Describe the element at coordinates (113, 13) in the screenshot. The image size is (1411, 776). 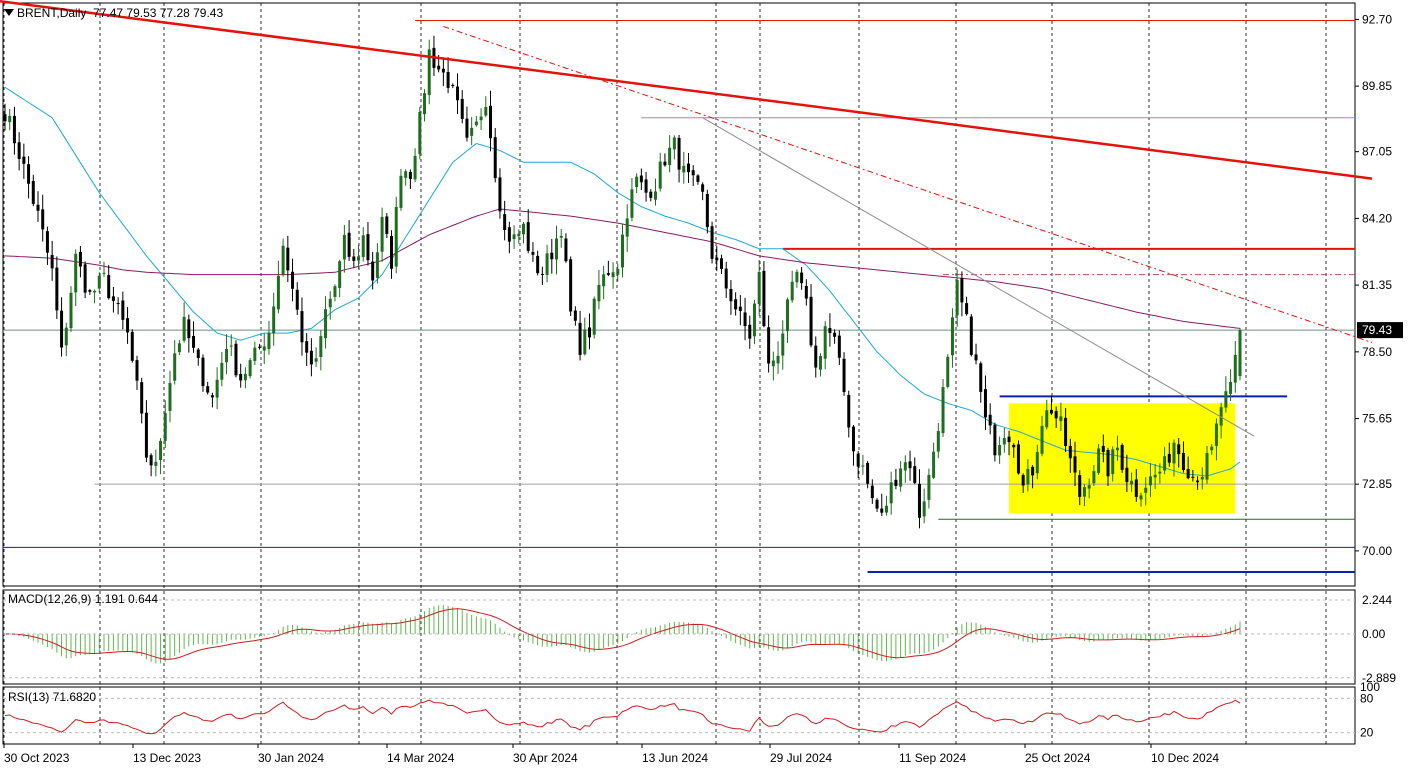
I see `symbol-header: BRENT,Daily 77.47 79.53 77.28 79.43` at that location.